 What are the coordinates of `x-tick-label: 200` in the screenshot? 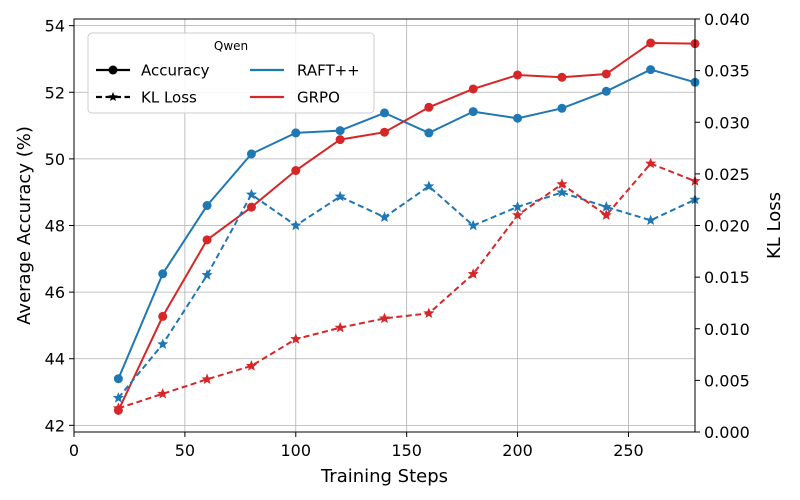 It's located at (517, 450).